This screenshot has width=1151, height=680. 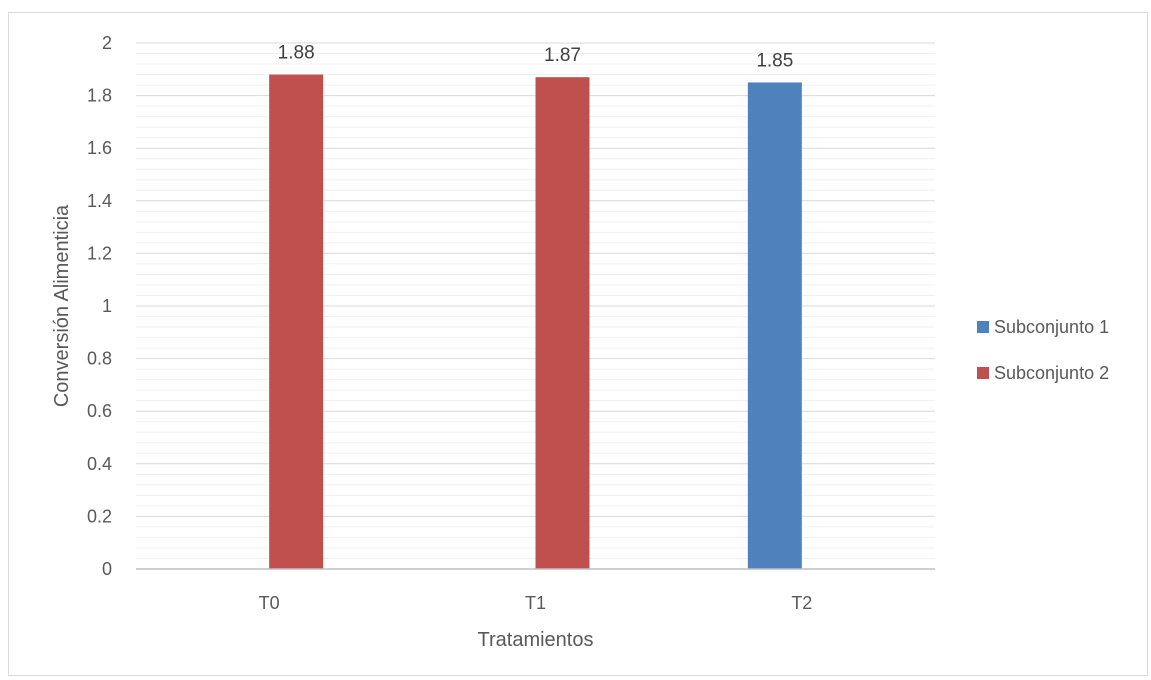 What do you see at coordinates (269, 603) in the screenshot?
I see `x-tick-label: T0` at bounding box center [269, 603].